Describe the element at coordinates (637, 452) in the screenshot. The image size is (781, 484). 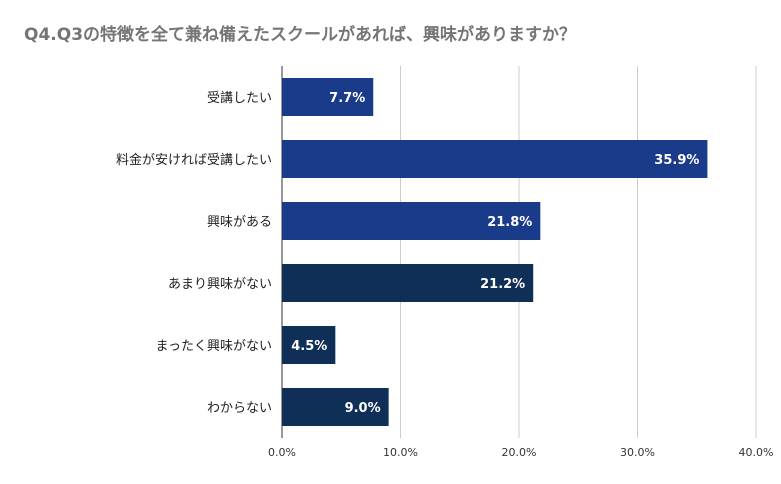
I see `x-tick-label: 30.0%` at that location.